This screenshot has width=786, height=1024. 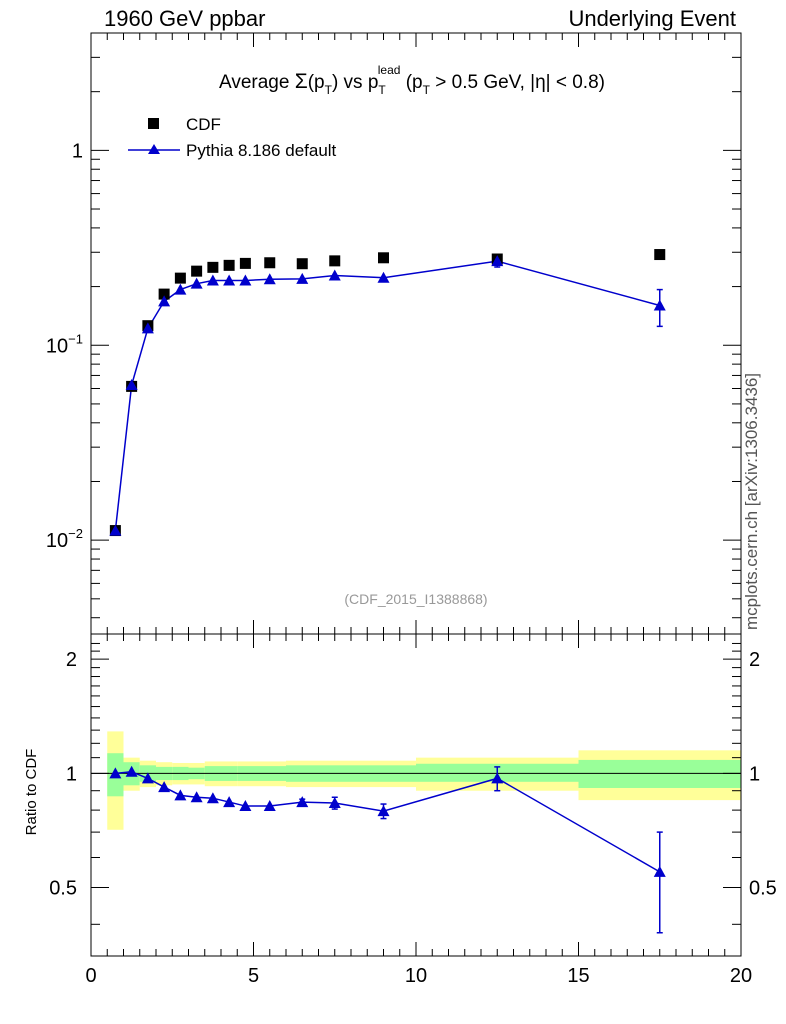 What do you see at coordinates (253, 976) in the screenshot?
I see `x-tick-label: 5` at bounding box center [253, 976].